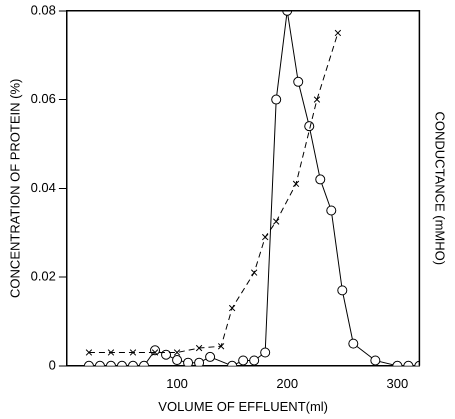 The height and width of the screenshot is (419, 455). Describe the element at coordinates (43, 187) in the screenshot. I see `y-tick-label: 0.04` at that location.